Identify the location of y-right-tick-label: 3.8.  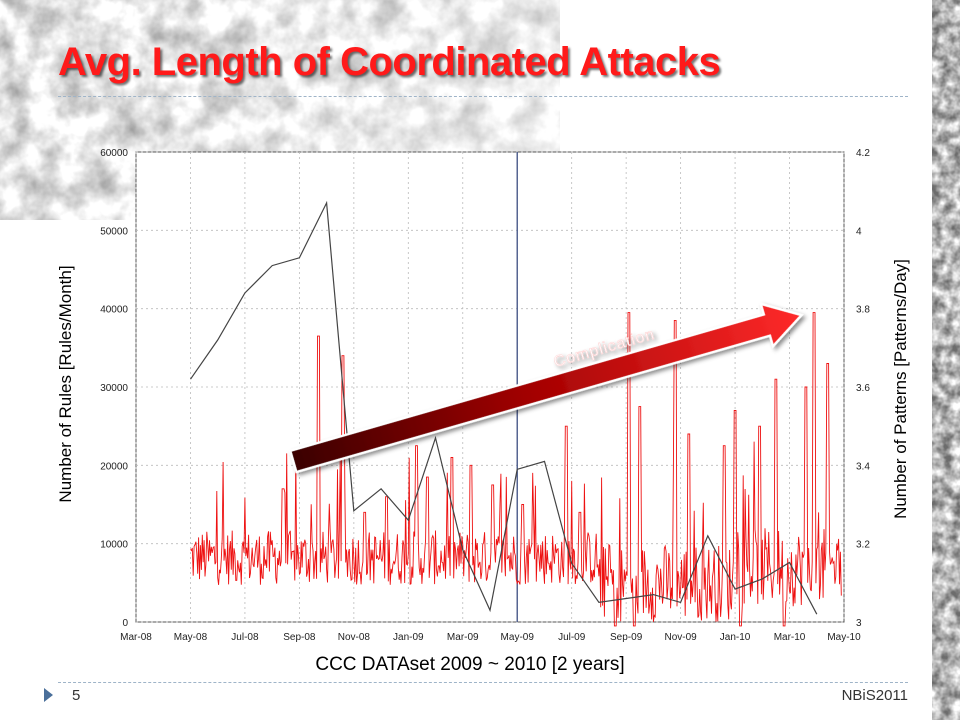
(863, 310).